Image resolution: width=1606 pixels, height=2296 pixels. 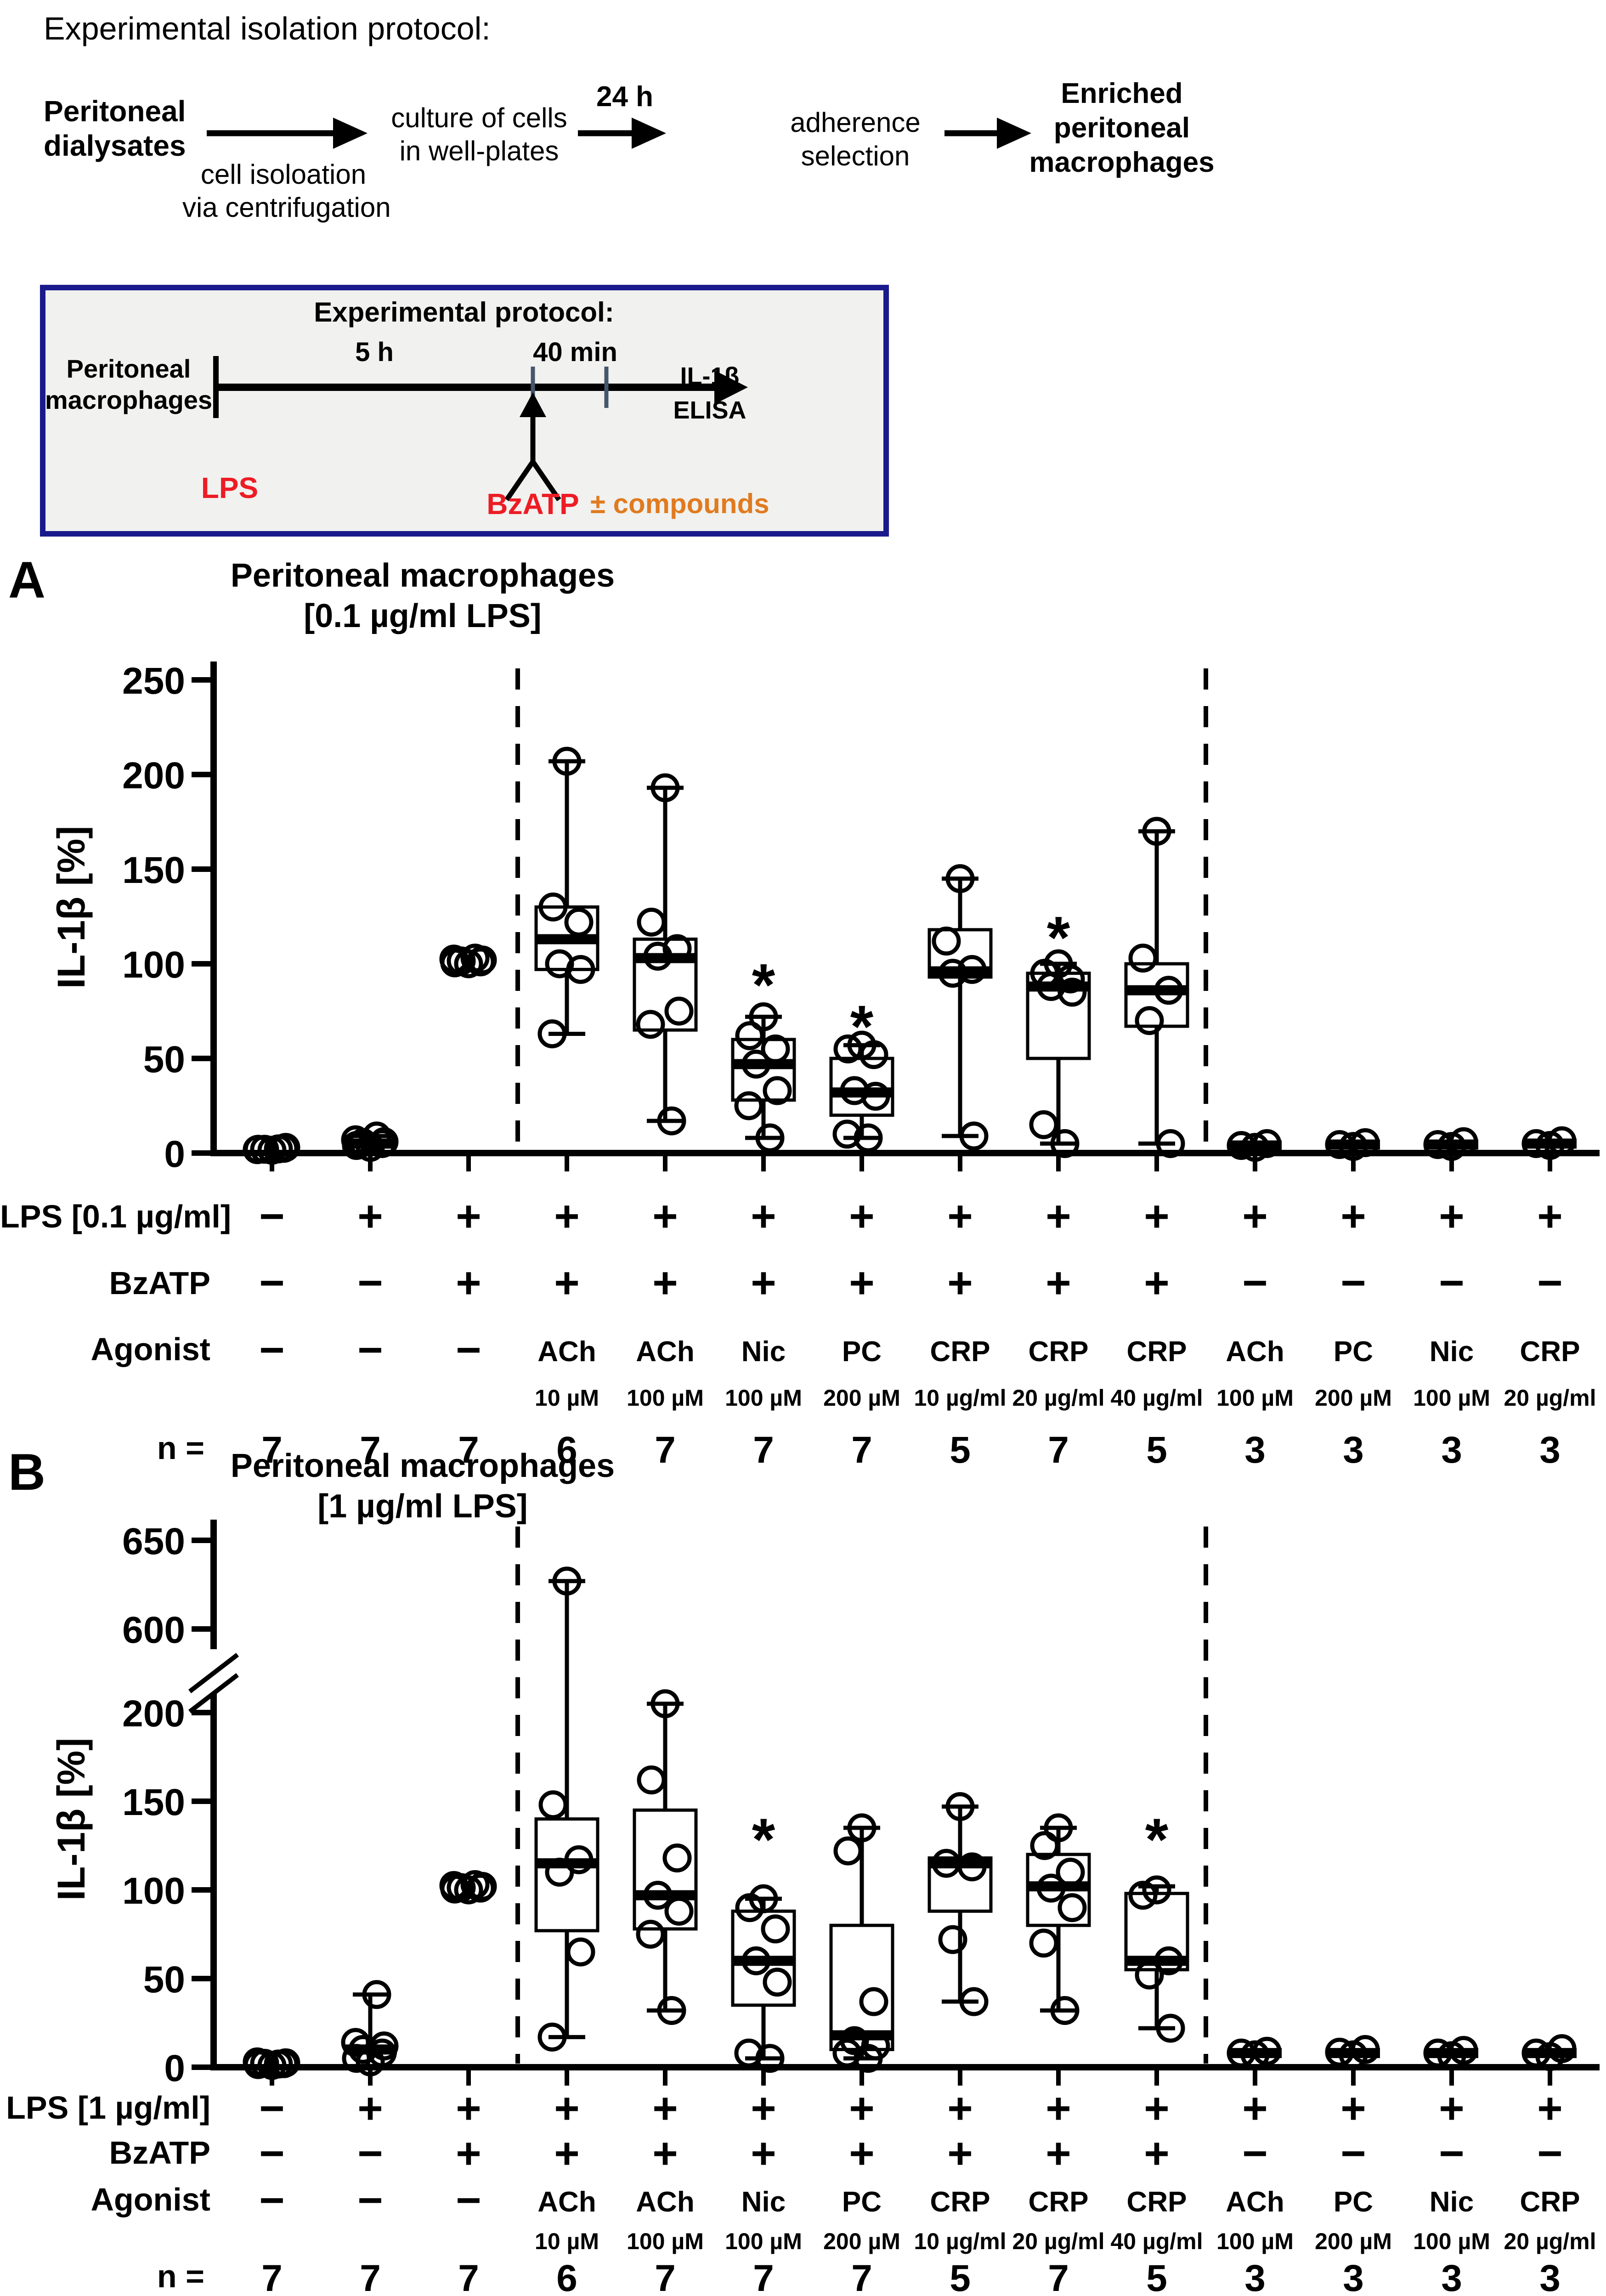 What do you see at coordinates (763, 1839) in the screenshot?
I see `significance-asterisk: *` at bounding box center [763, 1839].